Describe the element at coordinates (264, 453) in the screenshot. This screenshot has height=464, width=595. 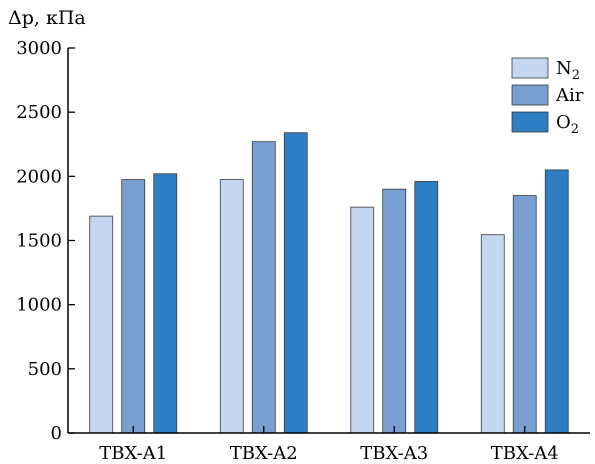
I see `x-tick-label: TBX-A2` at that location.